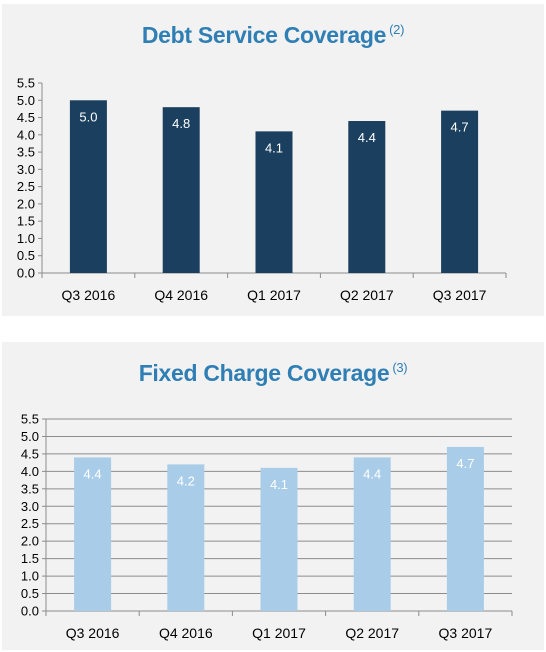  I want to click on chart-title-fixed-charge: Fixed Charge Coverage (3), so click(273, 373).